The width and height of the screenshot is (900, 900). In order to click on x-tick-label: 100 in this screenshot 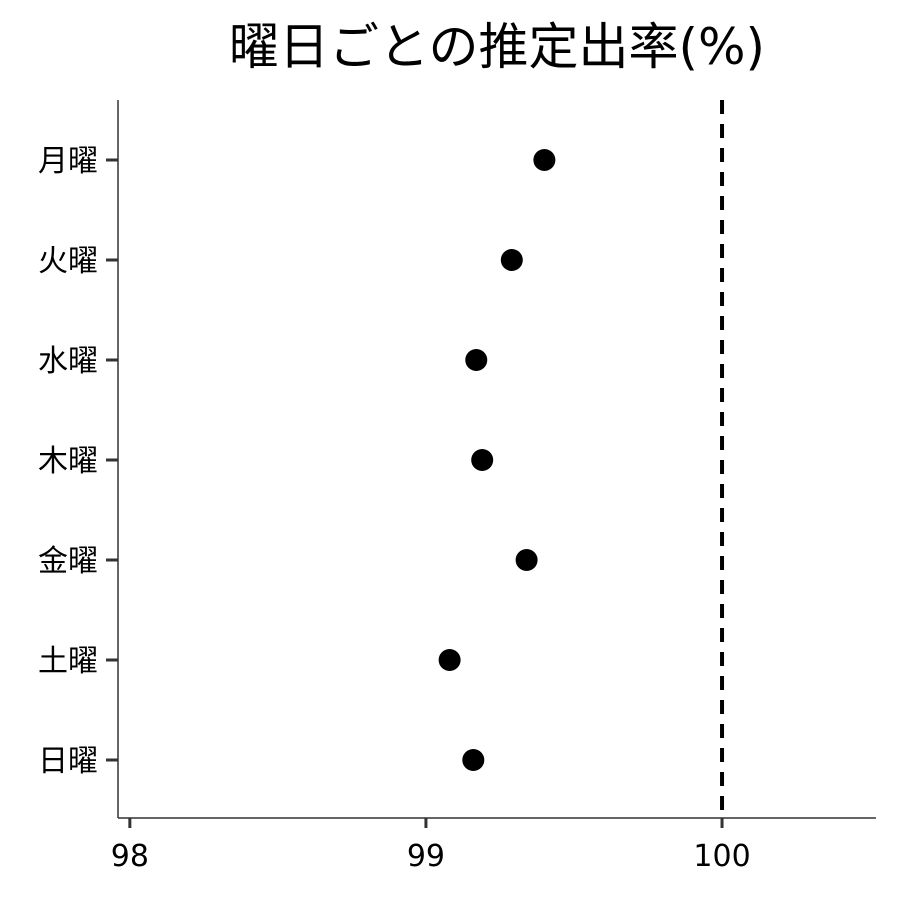, I will do `click(721, 856)`.